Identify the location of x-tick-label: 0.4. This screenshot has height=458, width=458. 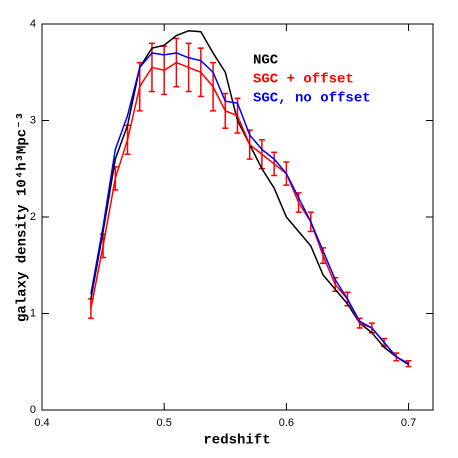
(41, 423).